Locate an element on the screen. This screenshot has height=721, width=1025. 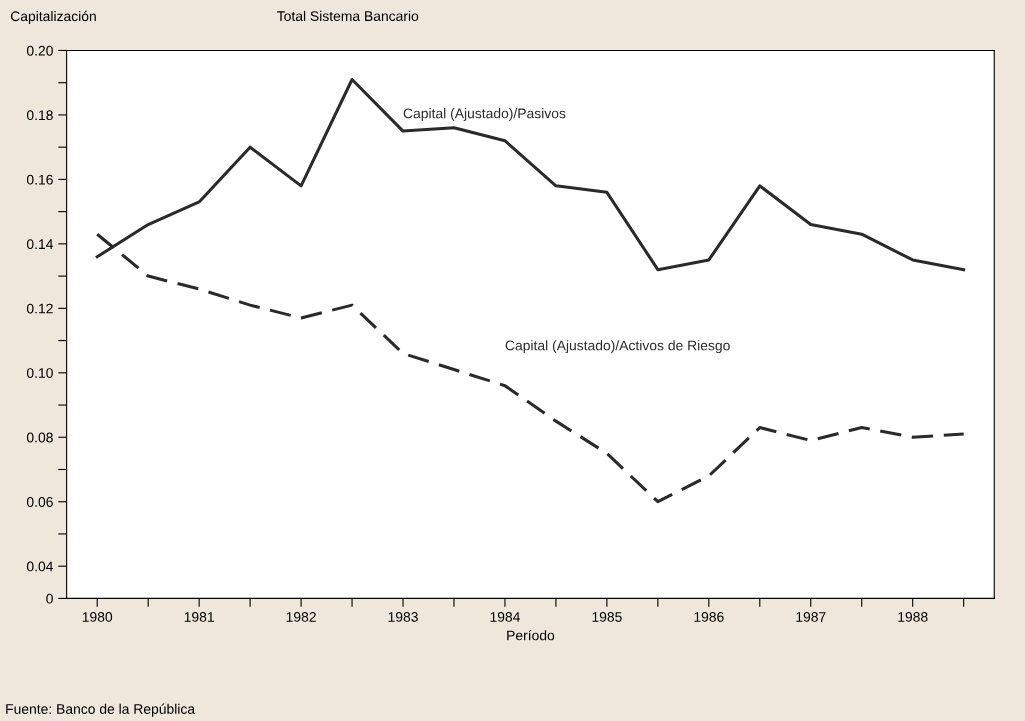
x-tick-label: 1988 is located at coordinates (913, 616).